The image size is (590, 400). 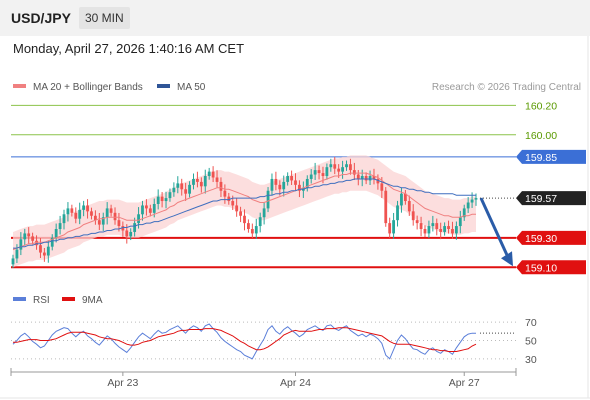 I want to click on forecast-arrow-head, so click(x=507, y=259).